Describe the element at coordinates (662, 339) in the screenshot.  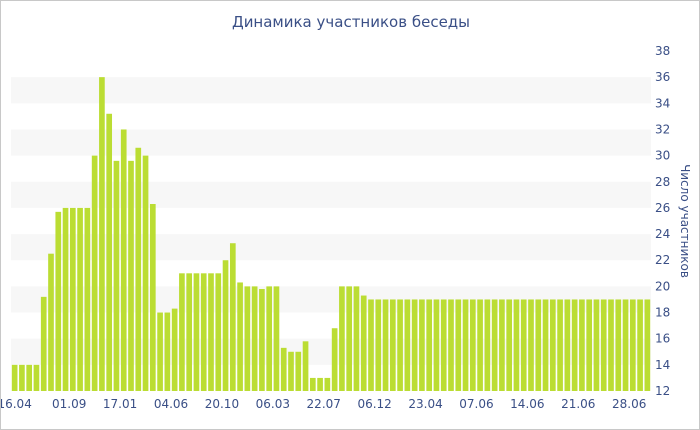
I see `y-tick-label: 16` at that location.